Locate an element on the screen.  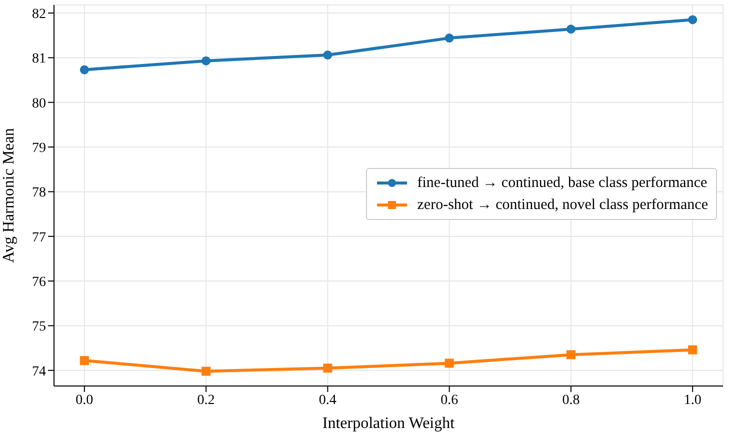
x-tick-label: 0.4 is located at coordinates (327, 400).